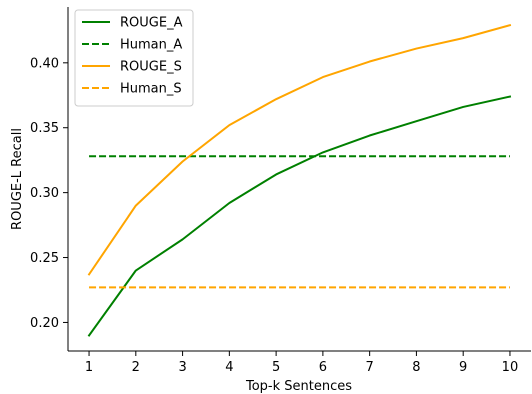  I want to click on x-axis-label: Top-k Sentences, so click(298, 386).